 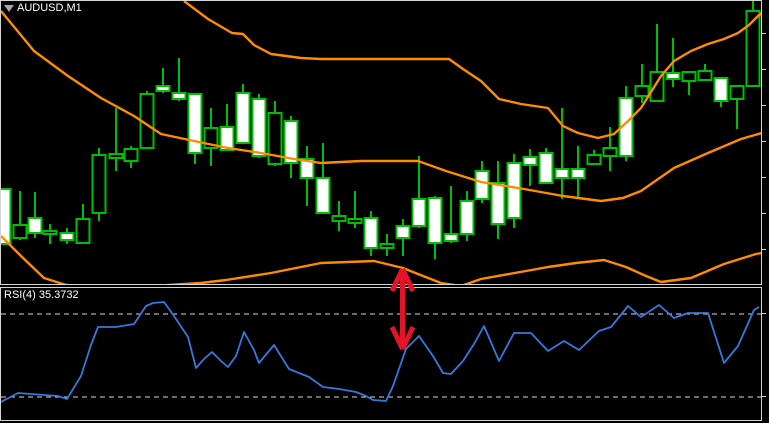 I want to click on symbol-timeframe-label: AUDUSD,M1, so click(x=49, y=8).